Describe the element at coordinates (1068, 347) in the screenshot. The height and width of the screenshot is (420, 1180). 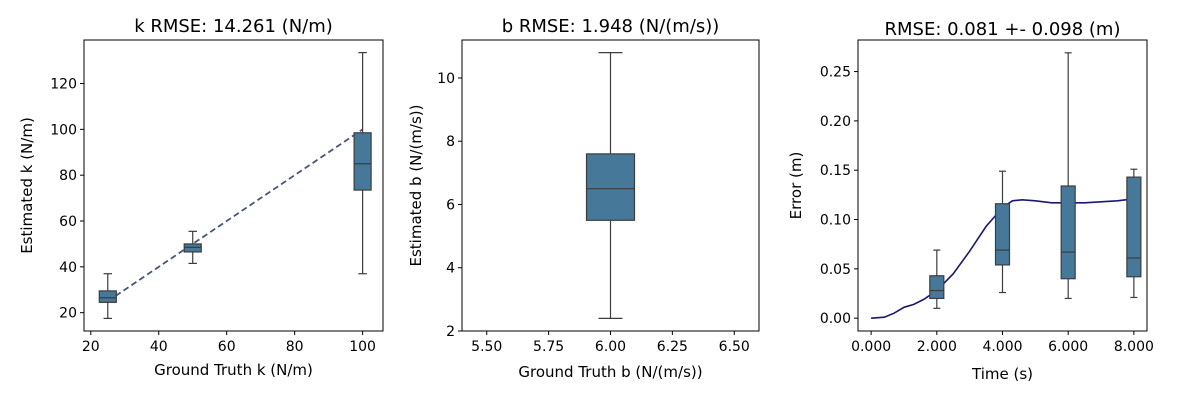
I see `x-tick-label: 6.000` at that location.